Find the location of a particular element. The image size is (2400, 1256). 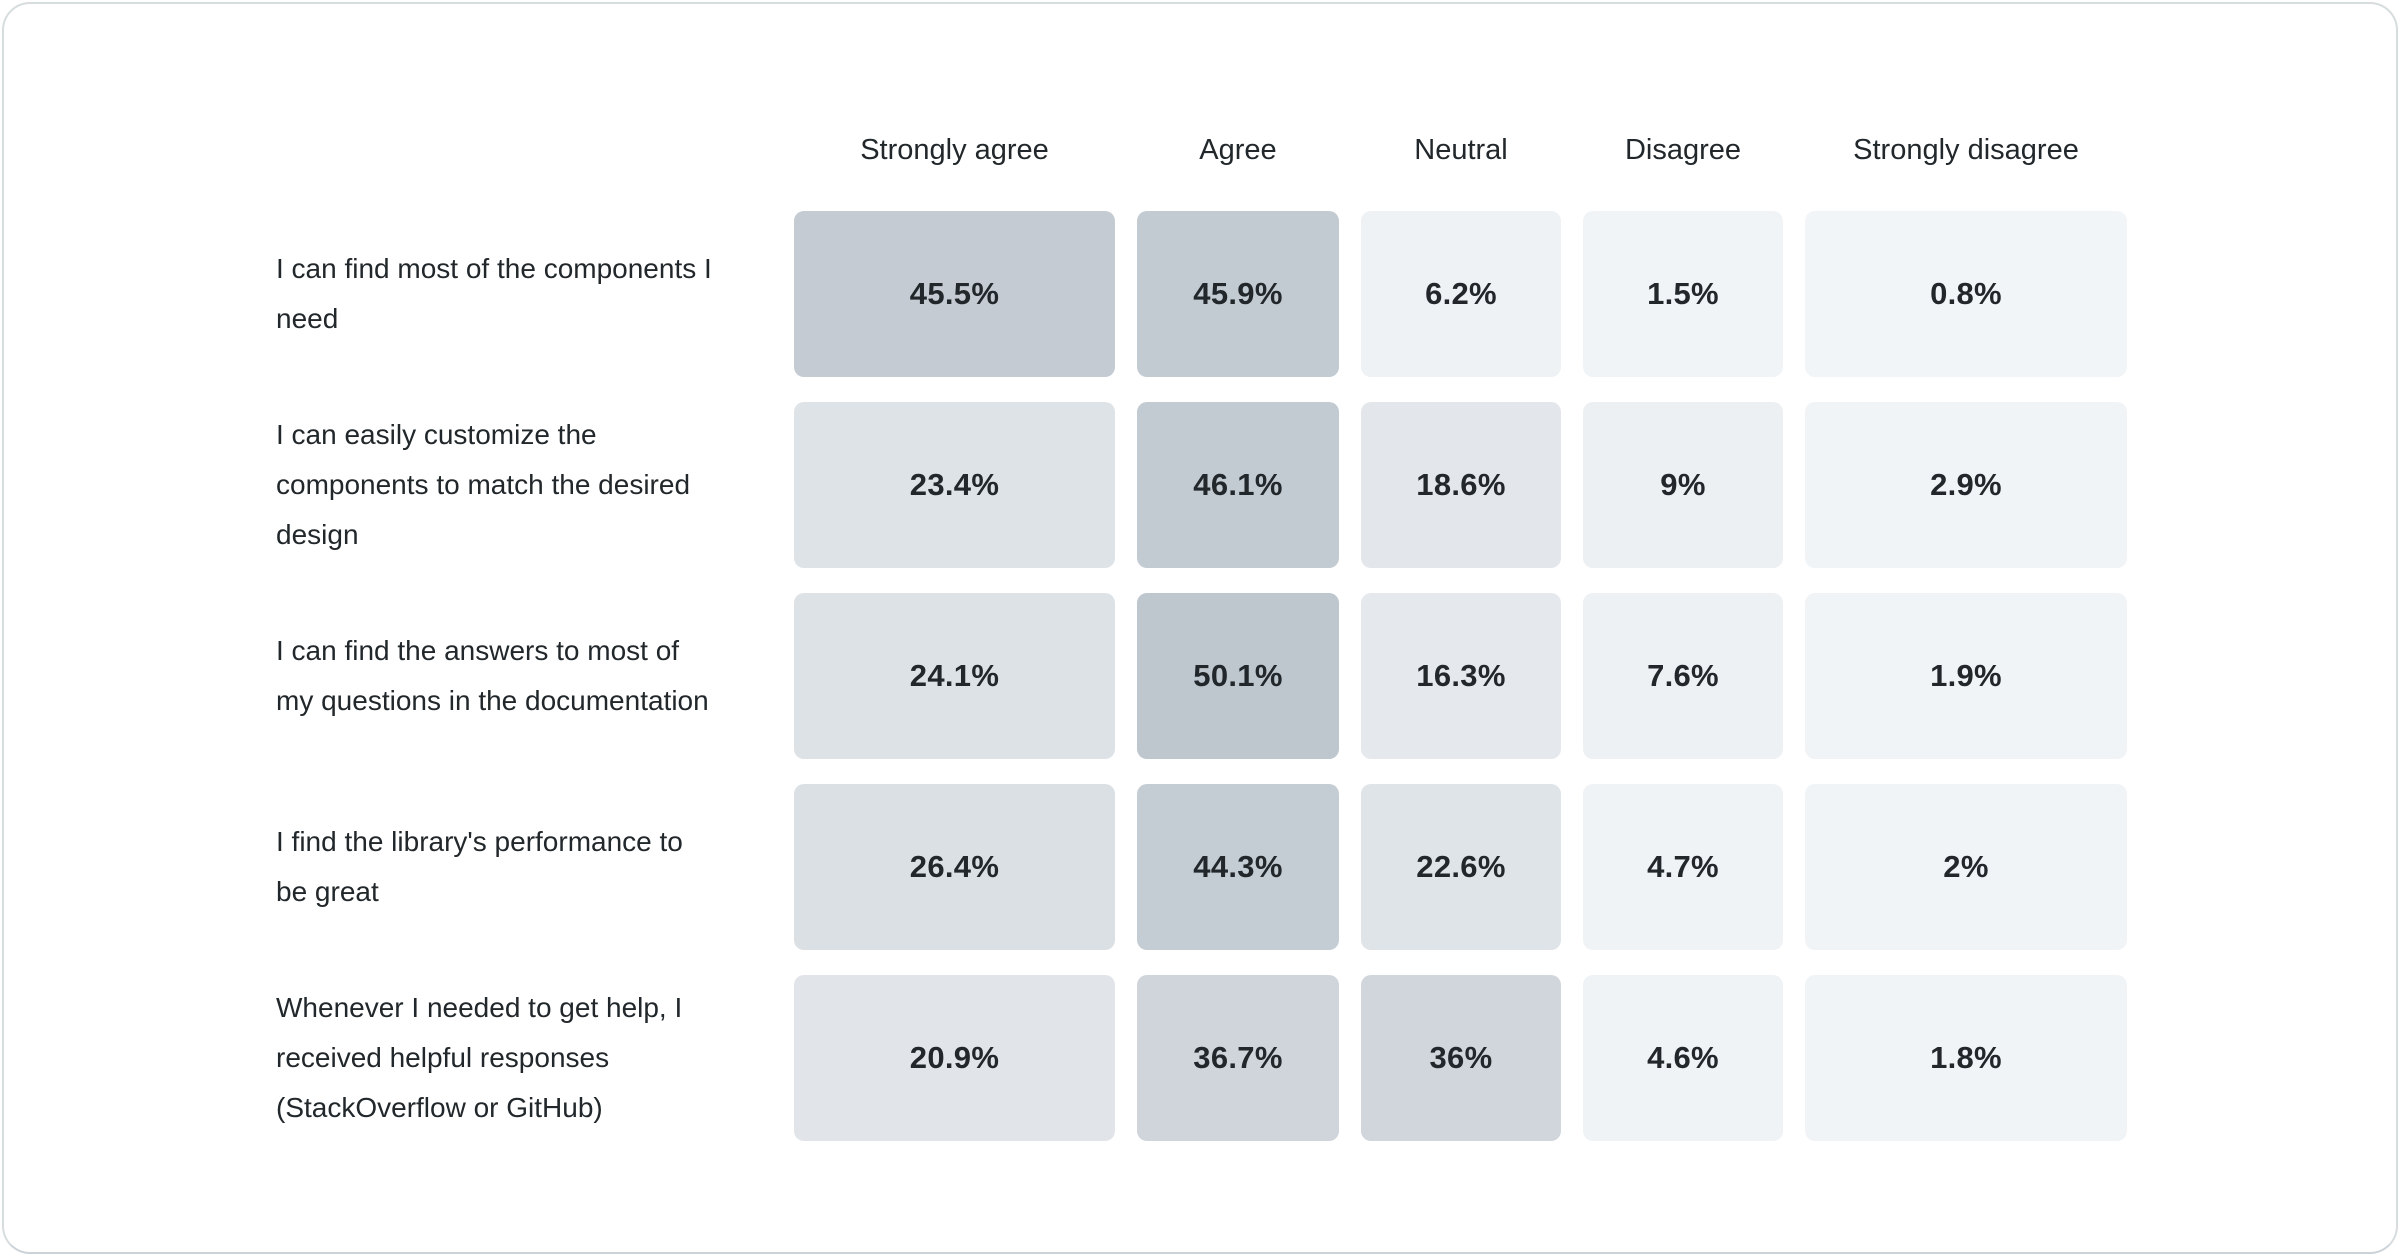

cell-value: 46.1% is located at coordinates (1238, 484).